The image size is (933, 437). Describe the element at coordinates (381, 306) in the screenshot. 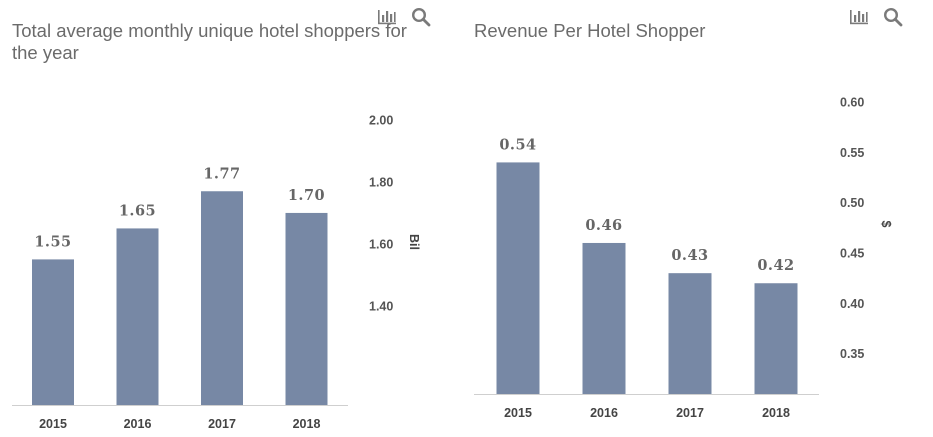

I see `y-tick-label: 1.40` at that location.